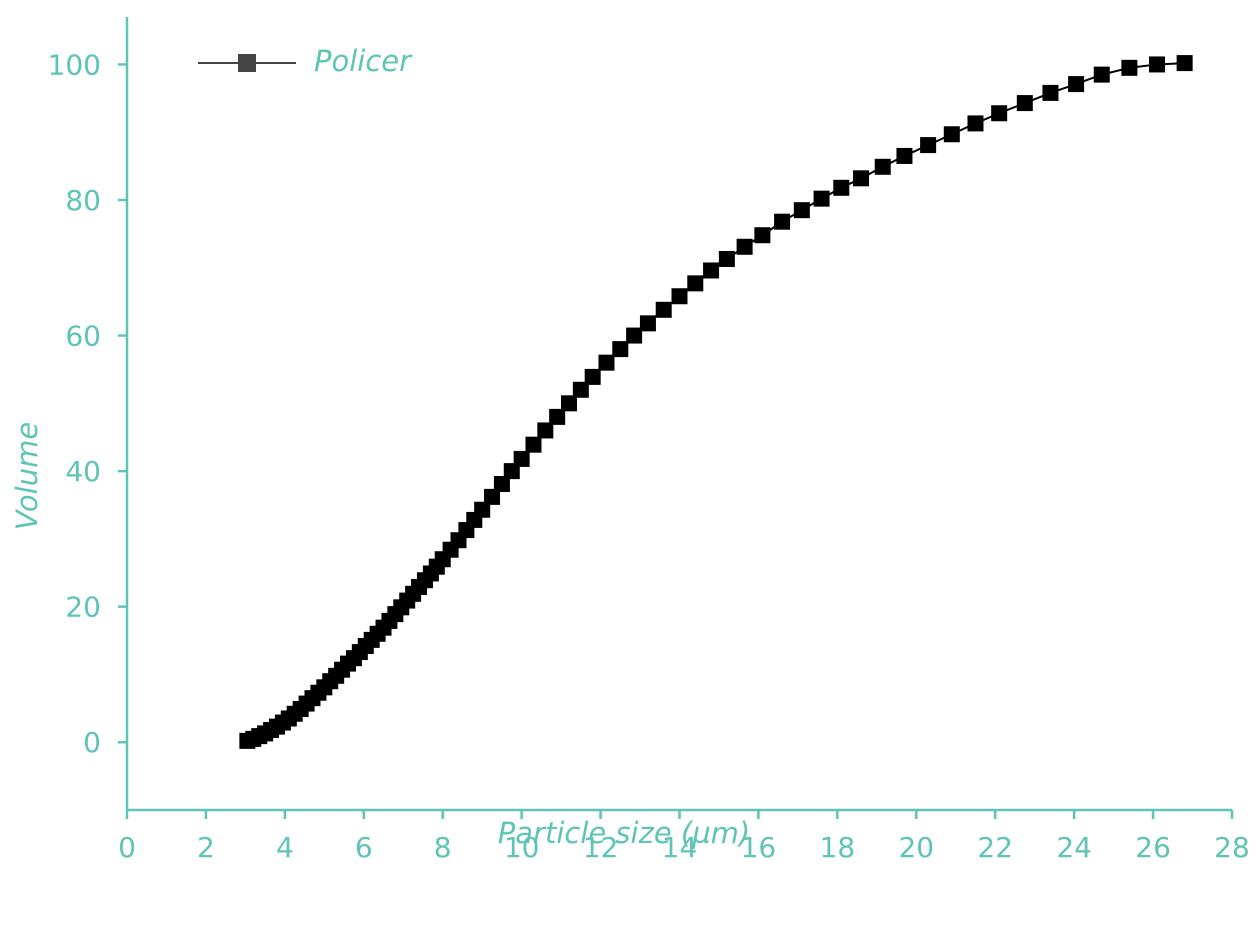 The height and width of the screenshot is (934, 1256). What do you see at coordinates (92, 742) in the screenshot?
I see `y-tick-label: 0` at bounding box center [92, 742].